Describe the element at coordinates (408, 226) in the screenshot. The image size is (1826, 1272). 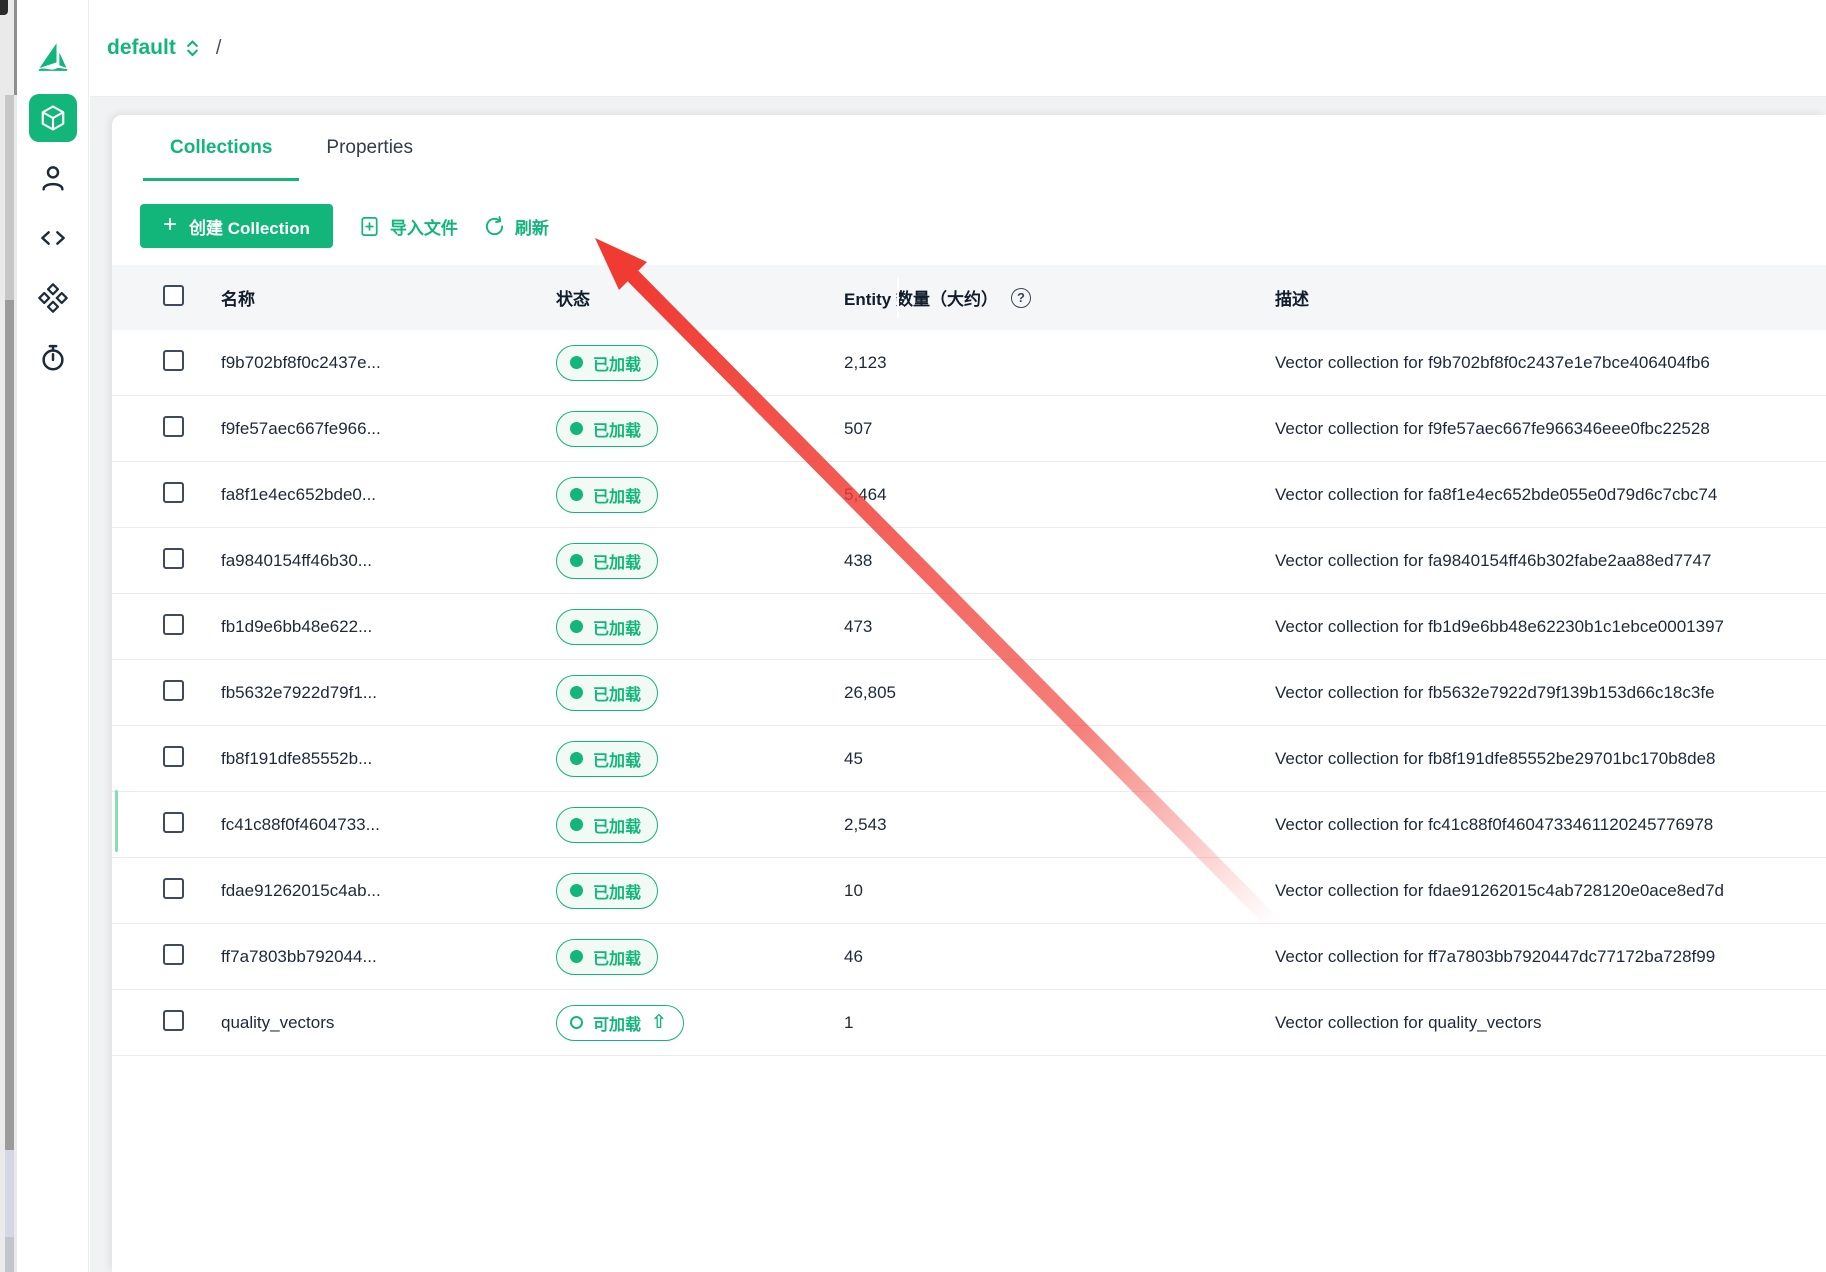
I see `import-file-button: 导入文件` at that location.